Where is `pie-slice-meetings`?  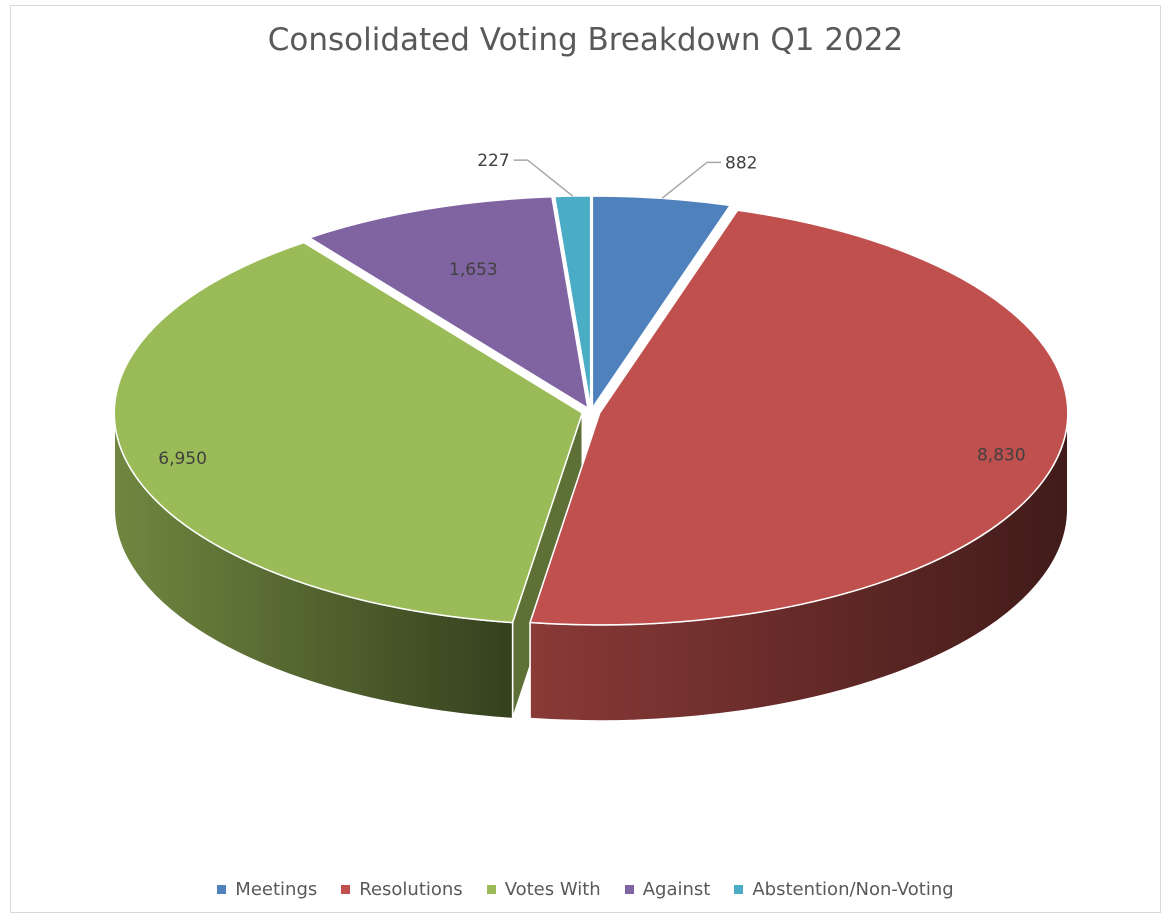
pie-slice-meetings is located at coordinates (661, 303).